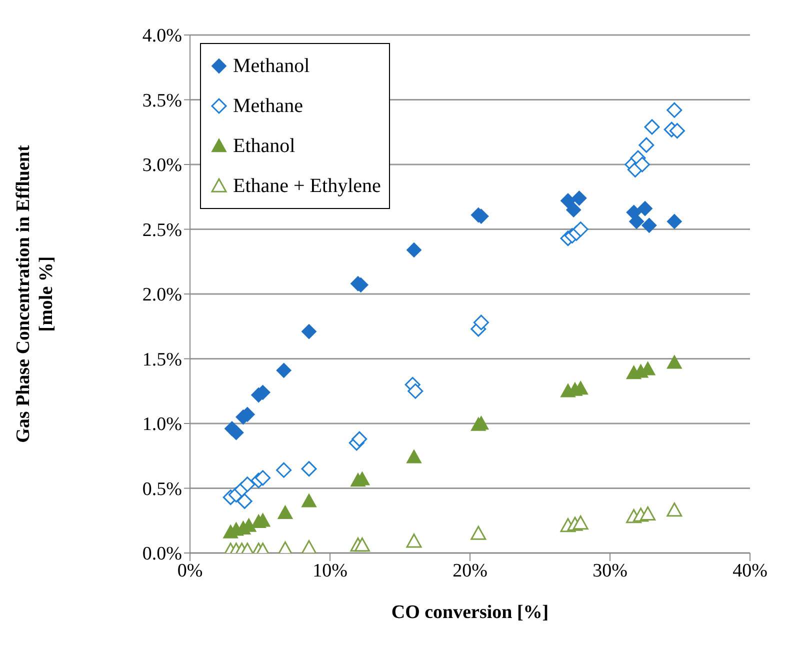 This screenshot has height=648, width=788. Describe the element at coordinates (264, 146) in the screenshot. I see `legend-label: Ethanol` at that location.